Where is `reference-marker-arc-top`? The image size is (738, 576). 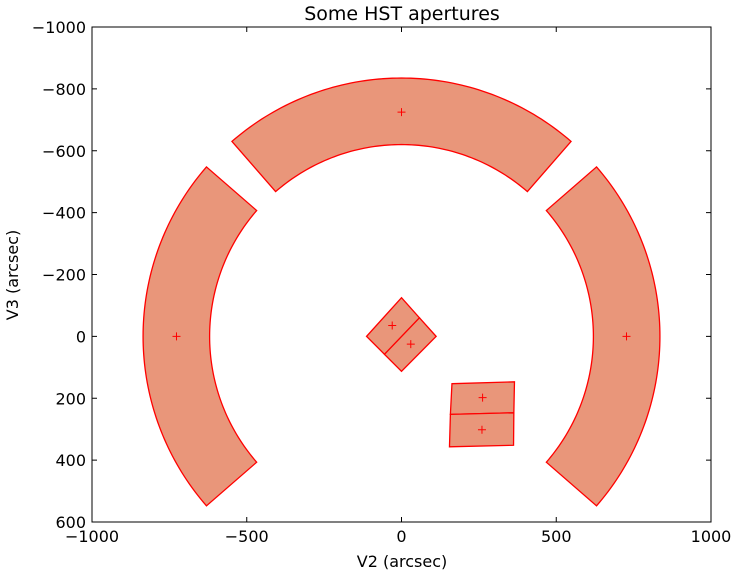
reference-marker-arc-top is located at coordinates (401, 112).